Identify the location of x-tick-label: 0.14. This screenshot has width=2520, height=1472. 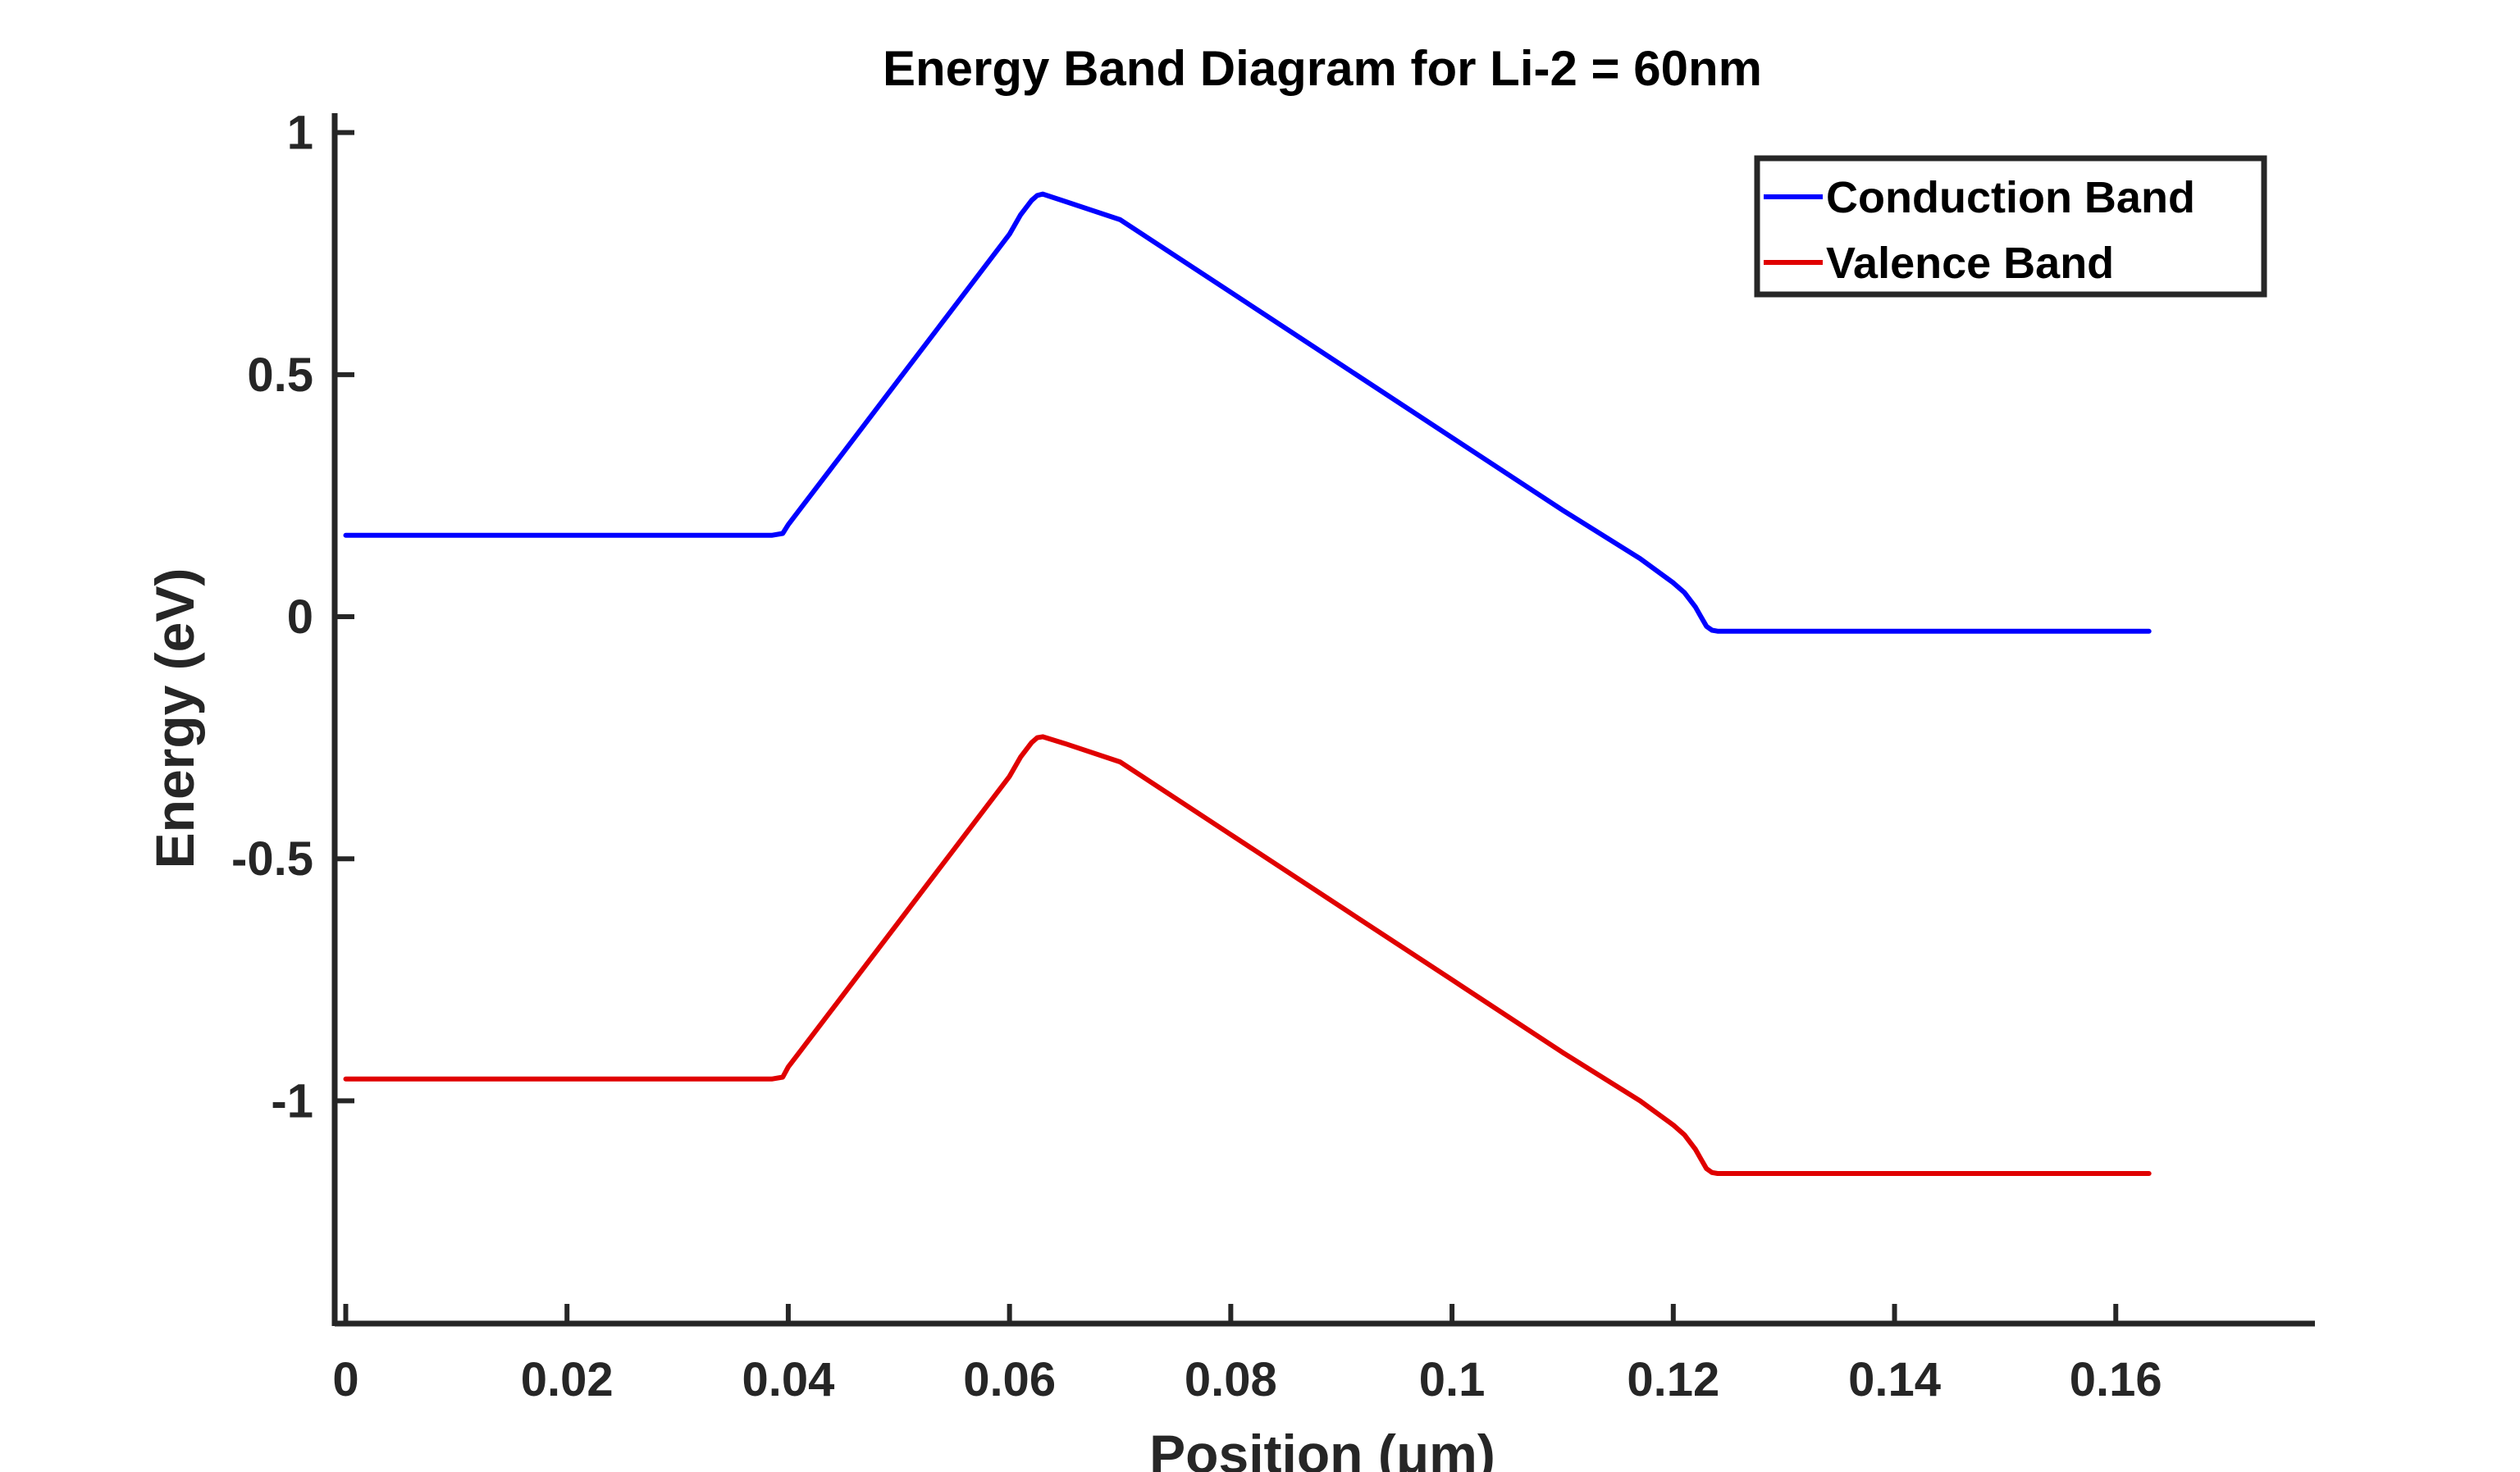
(1895, 1379).